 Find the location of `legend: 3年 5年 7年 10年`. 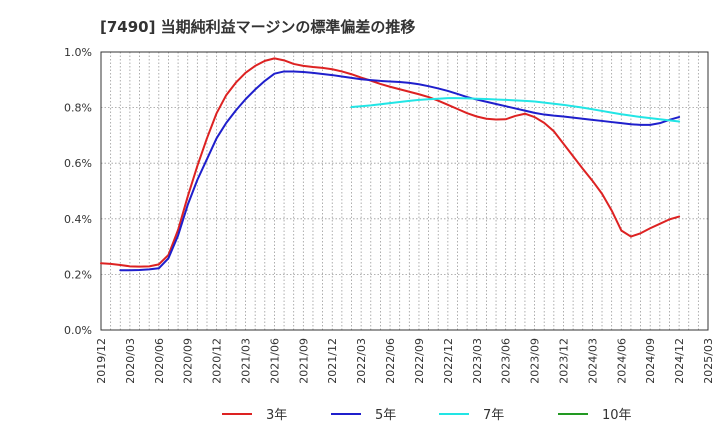

legend: 3年 5年 7年 10年 is located at coordinates (427, 415).